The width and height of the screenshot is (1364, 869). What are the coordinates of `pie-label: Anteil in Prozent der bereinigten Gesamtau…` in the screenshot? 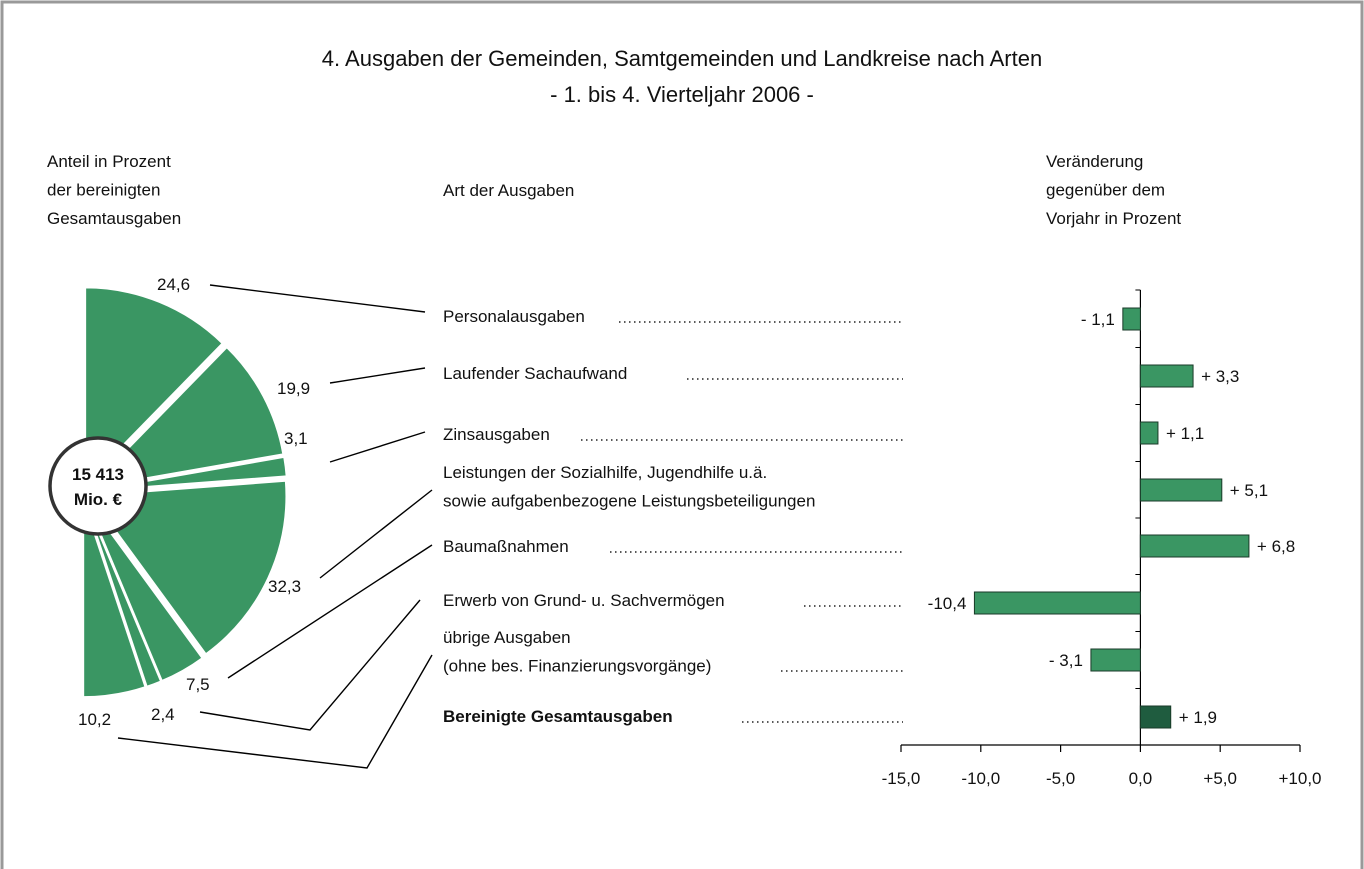 It's located at (114, 190).